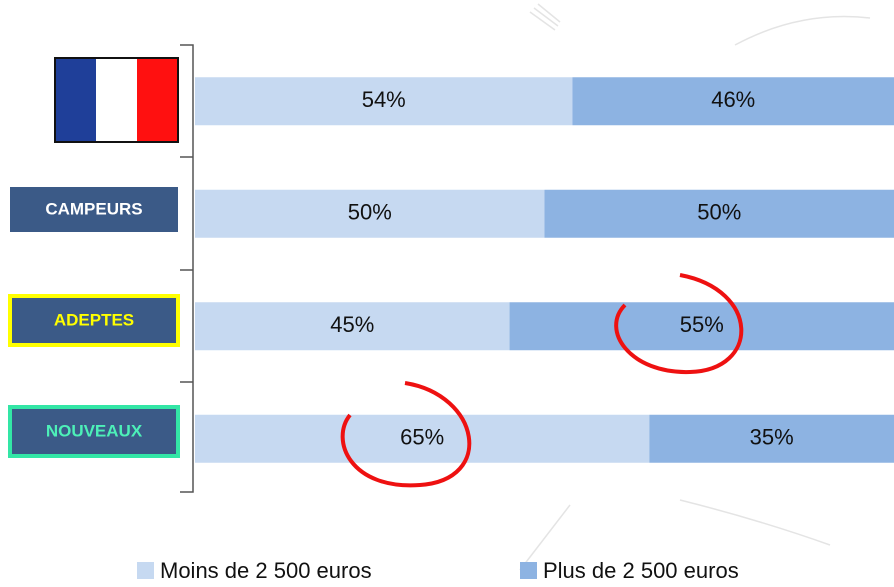  Describe the element at coordinates (266, 570) in the screenshot. I see `legend-label: Moins de 2 500 euros` at that location.